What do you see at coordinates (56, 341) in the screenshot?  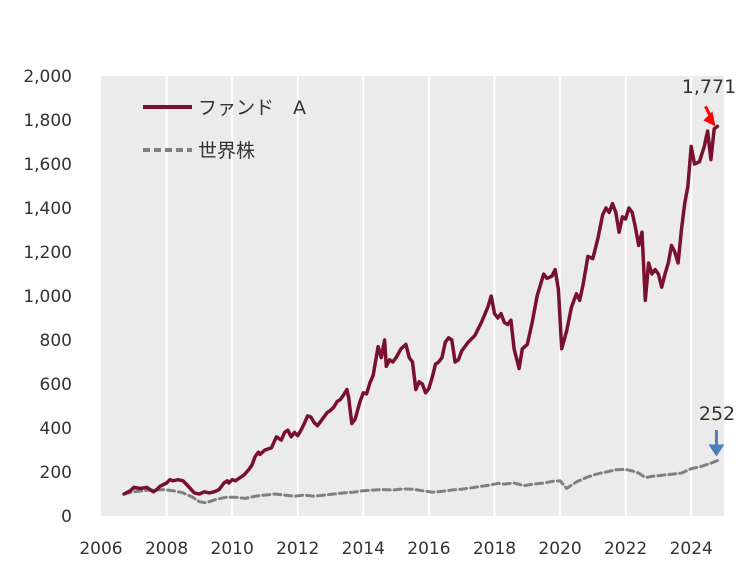 I see `y-tick-label: 800` at bounding box center [56, 341].